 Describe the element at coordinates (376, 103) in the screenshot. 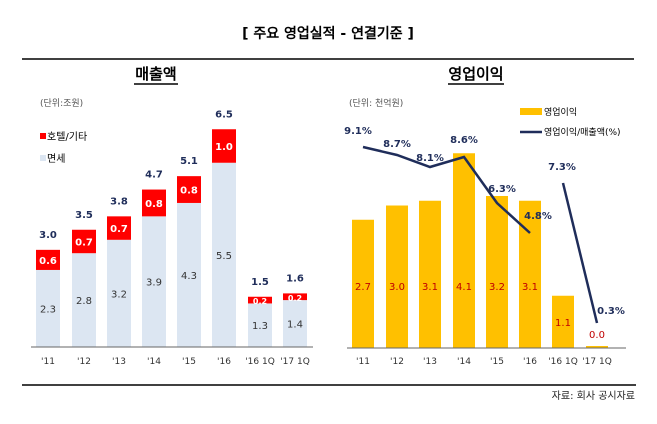

I see `op-unit-label: (단위: 천억원)` at that location.